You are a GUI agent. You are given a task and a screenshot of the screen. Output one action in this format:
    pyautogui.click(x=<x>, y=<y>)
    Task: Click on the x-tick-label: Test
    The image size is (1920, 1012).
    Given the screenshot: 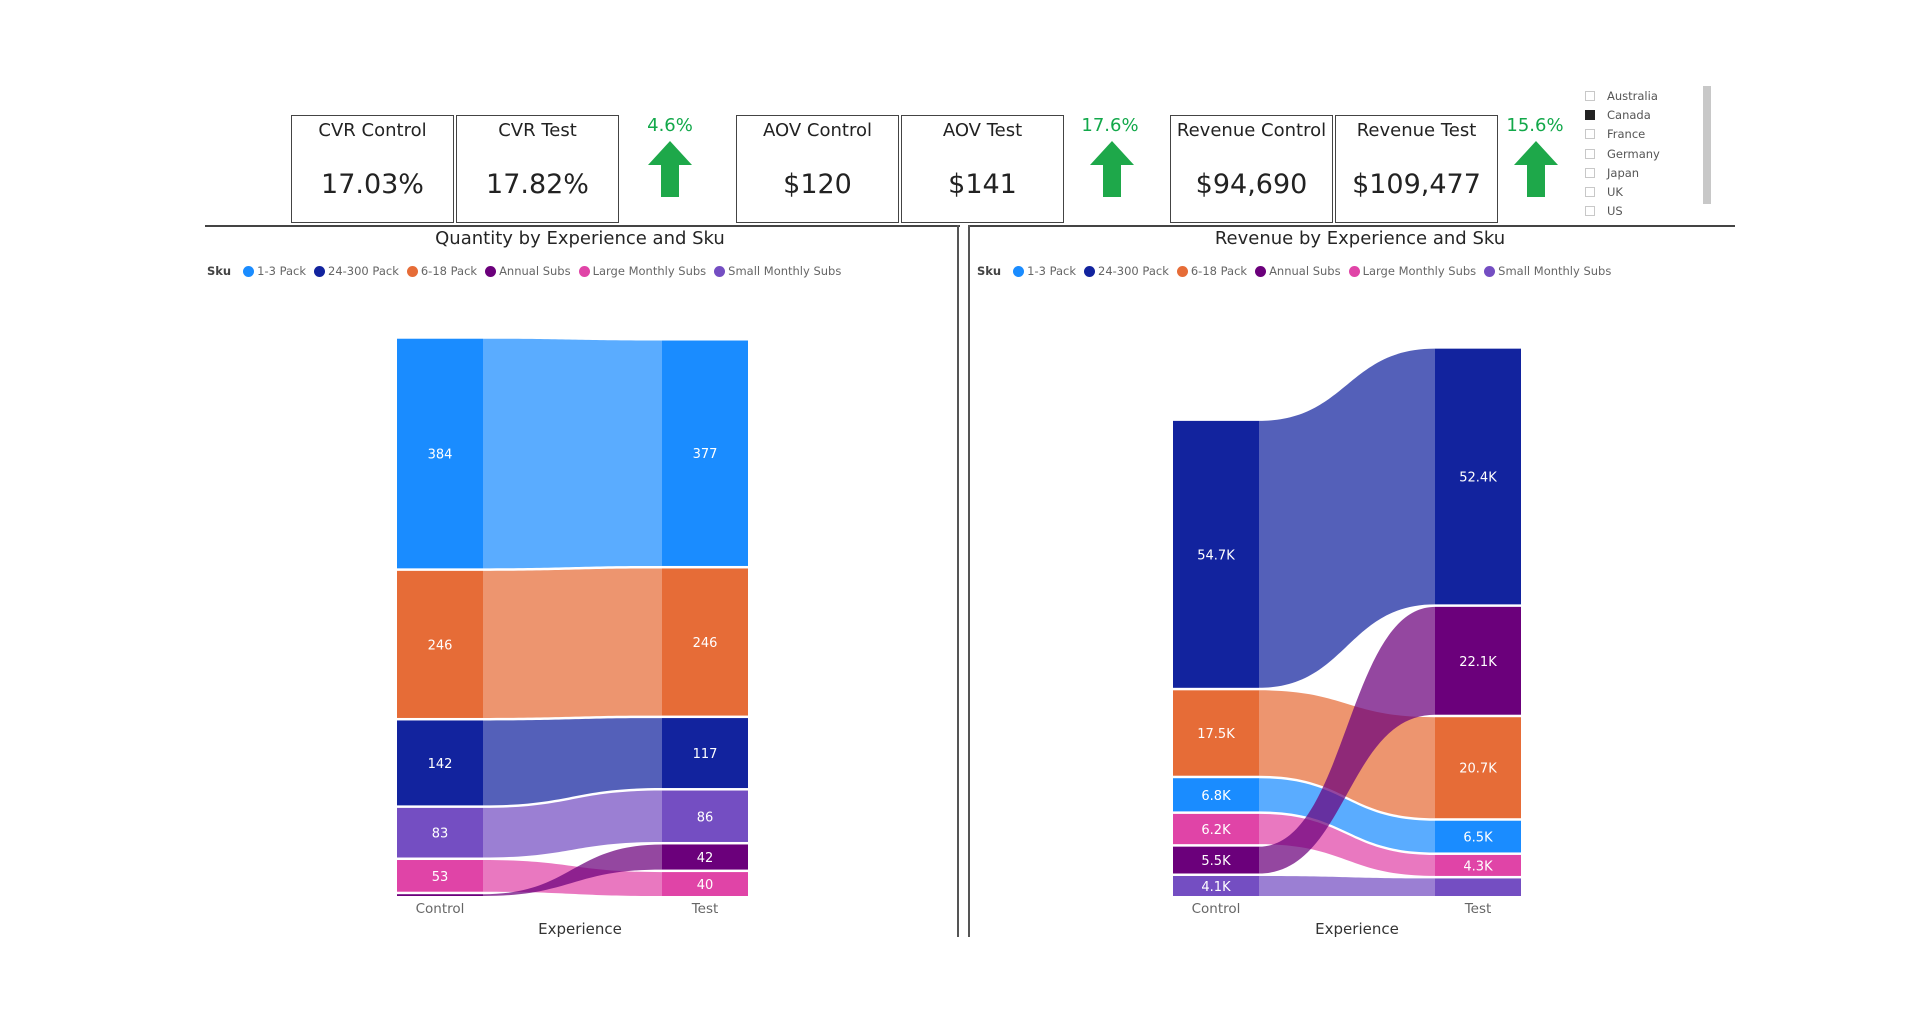 What is the action you would take?
    pyautogui.click(x=1478, y=909)
    